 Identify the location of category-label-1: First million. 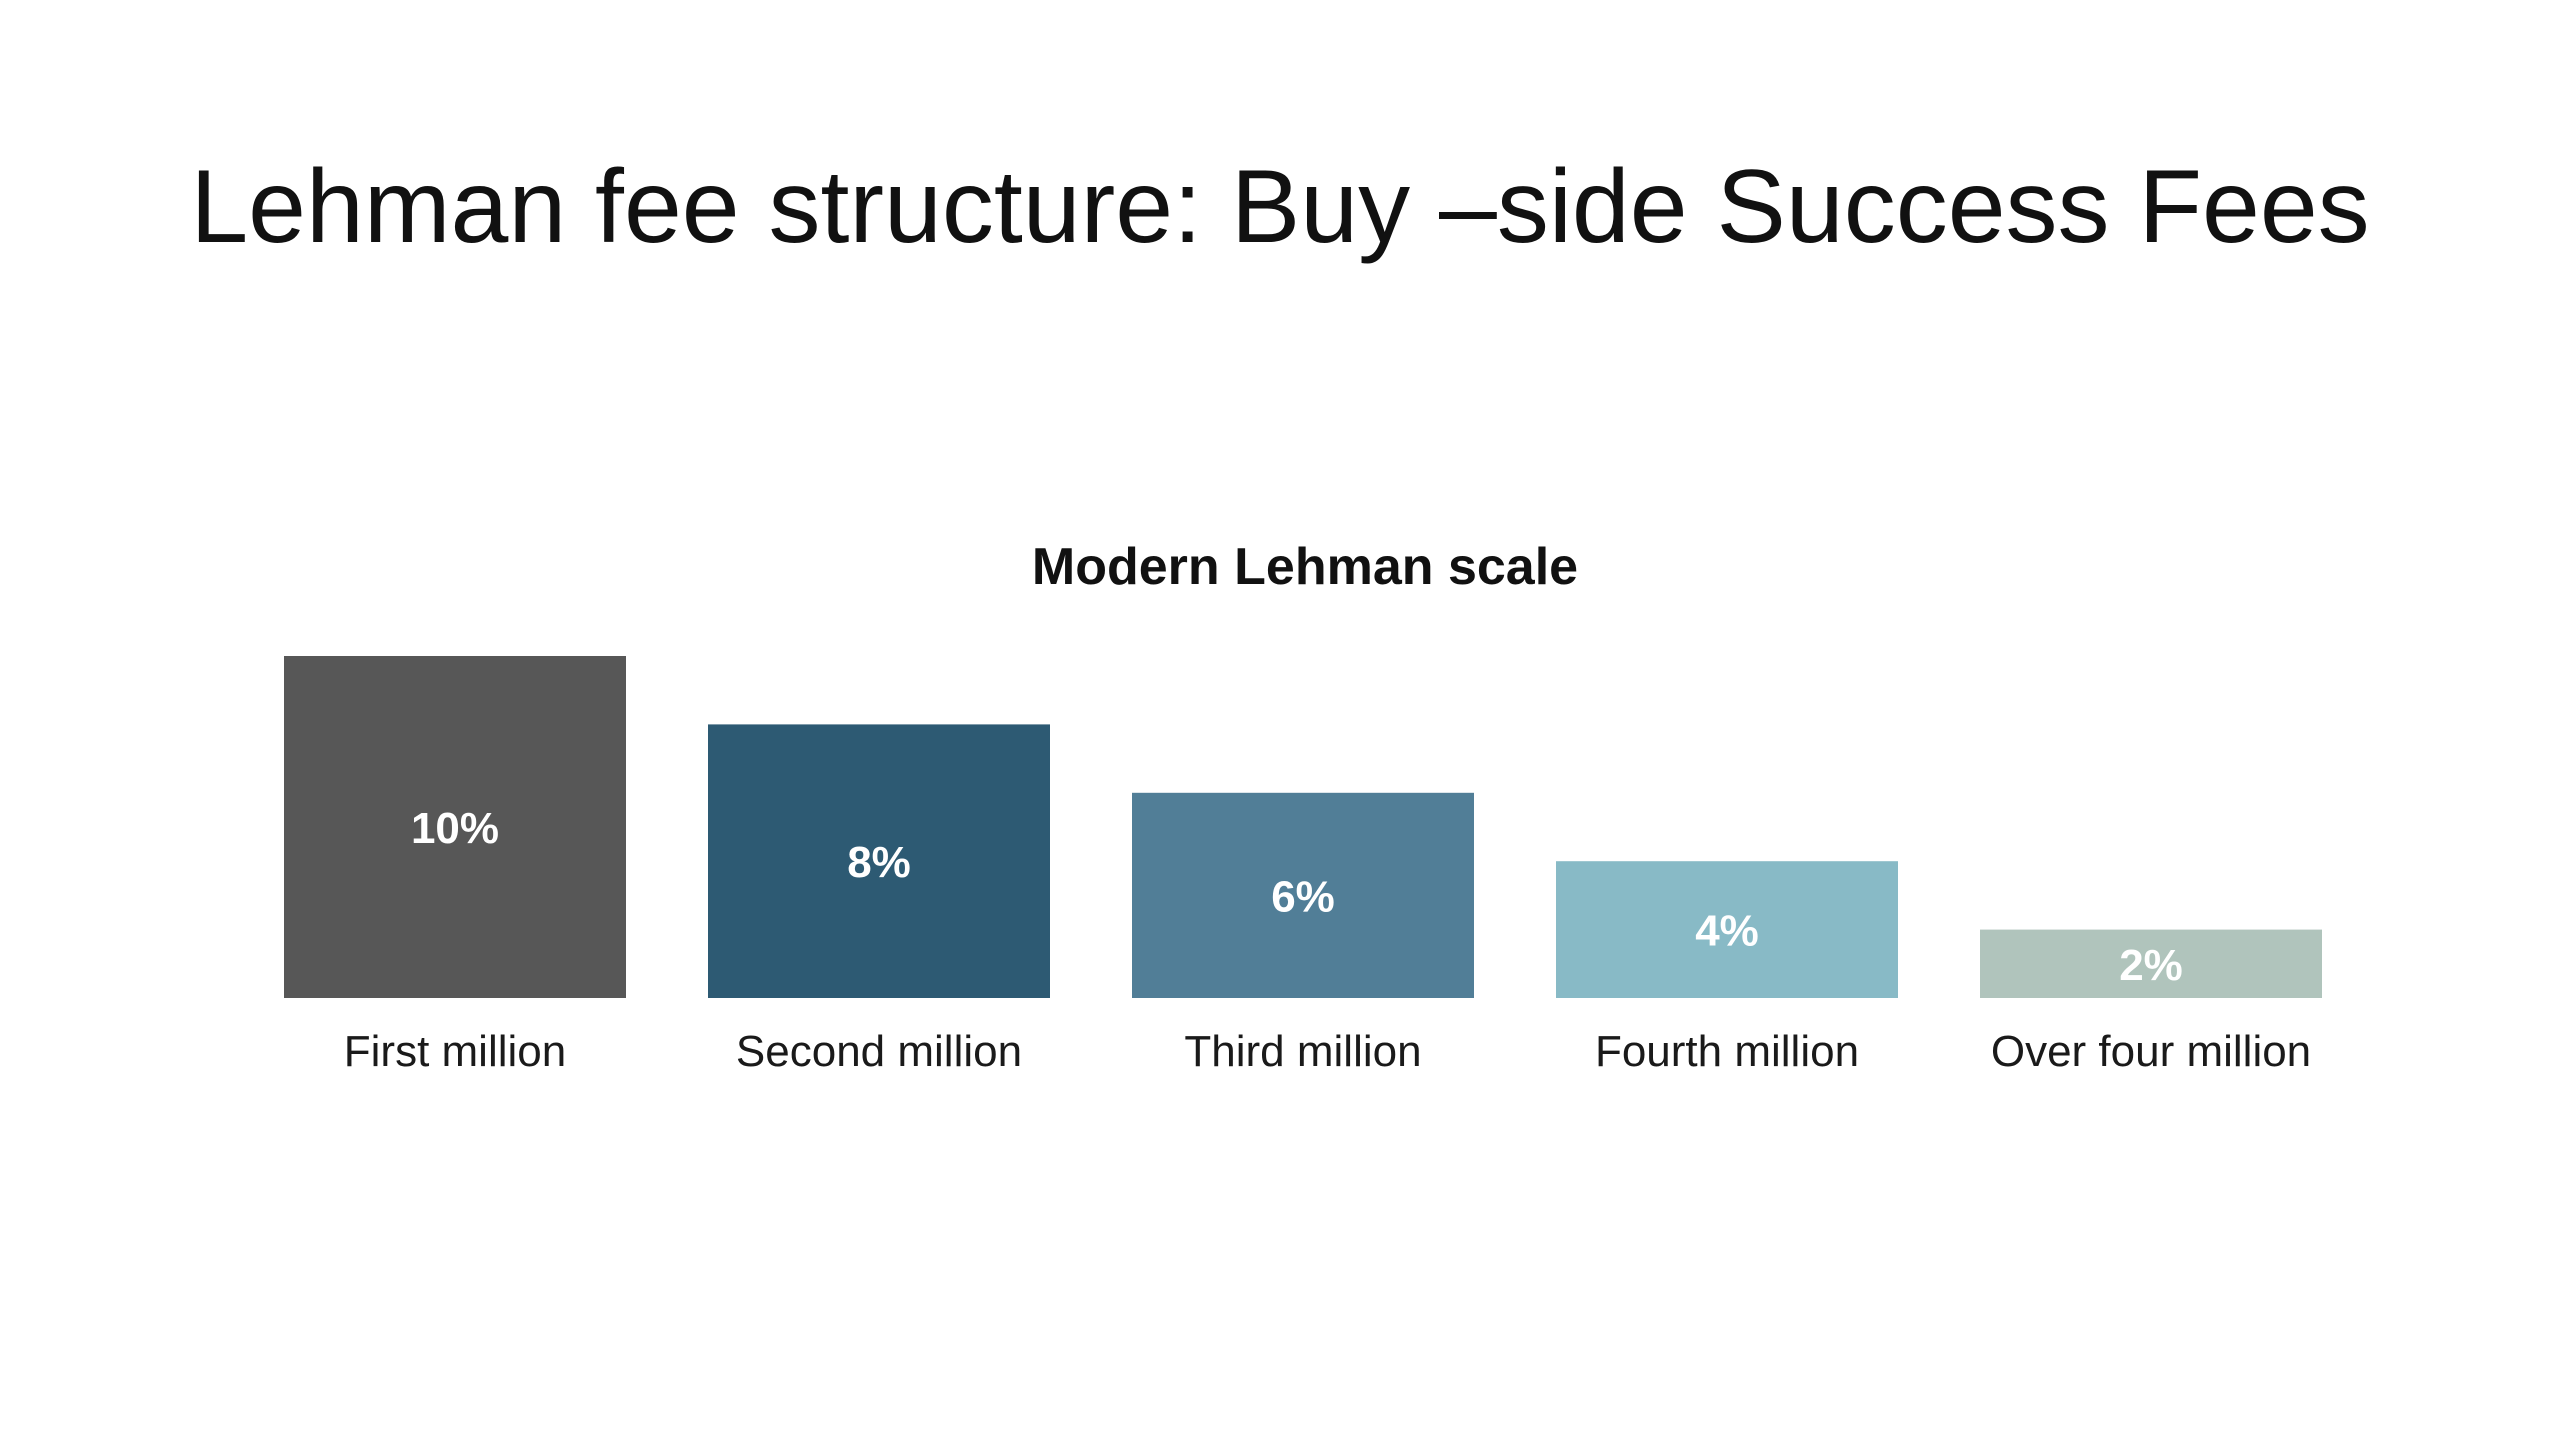
(455, 1051).